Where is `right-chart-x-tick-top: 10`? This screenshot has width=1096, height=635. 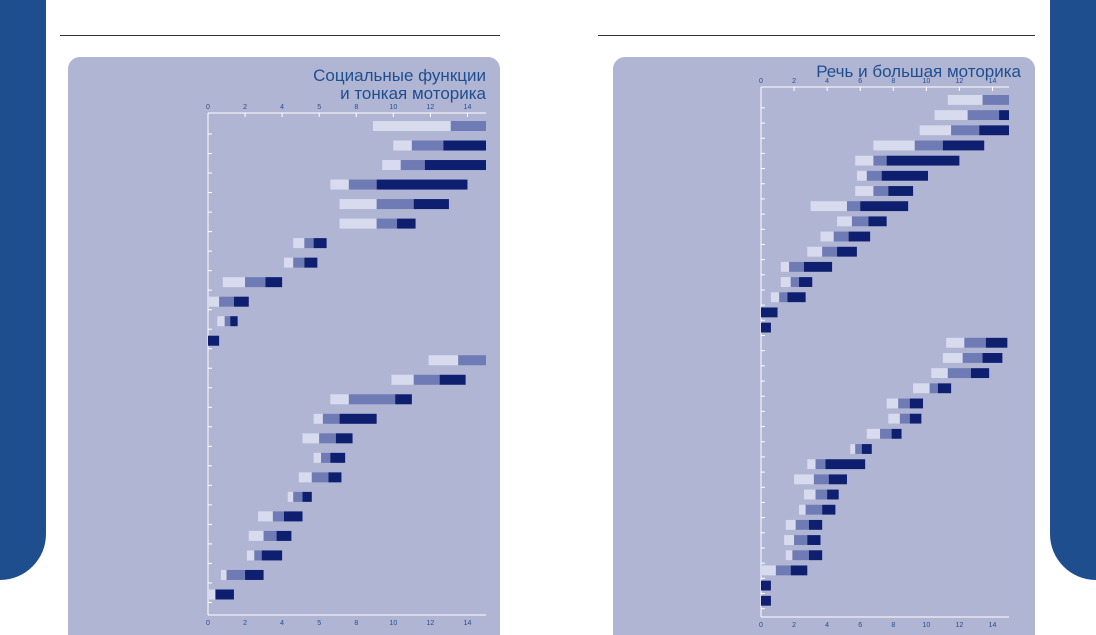 right-chart-x-tick-top: 10 is located at coordinates (926, 81).